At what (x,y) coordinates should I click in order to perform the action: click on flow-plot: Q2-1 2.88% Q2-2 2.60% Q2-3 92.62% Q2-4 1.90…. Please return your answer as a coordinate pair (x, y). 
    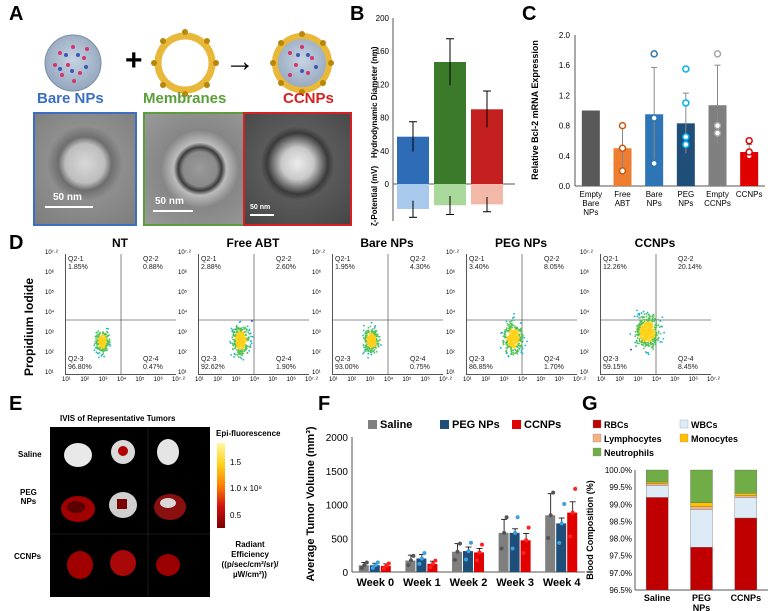
    Looking at the image, I should click on (253, 314).